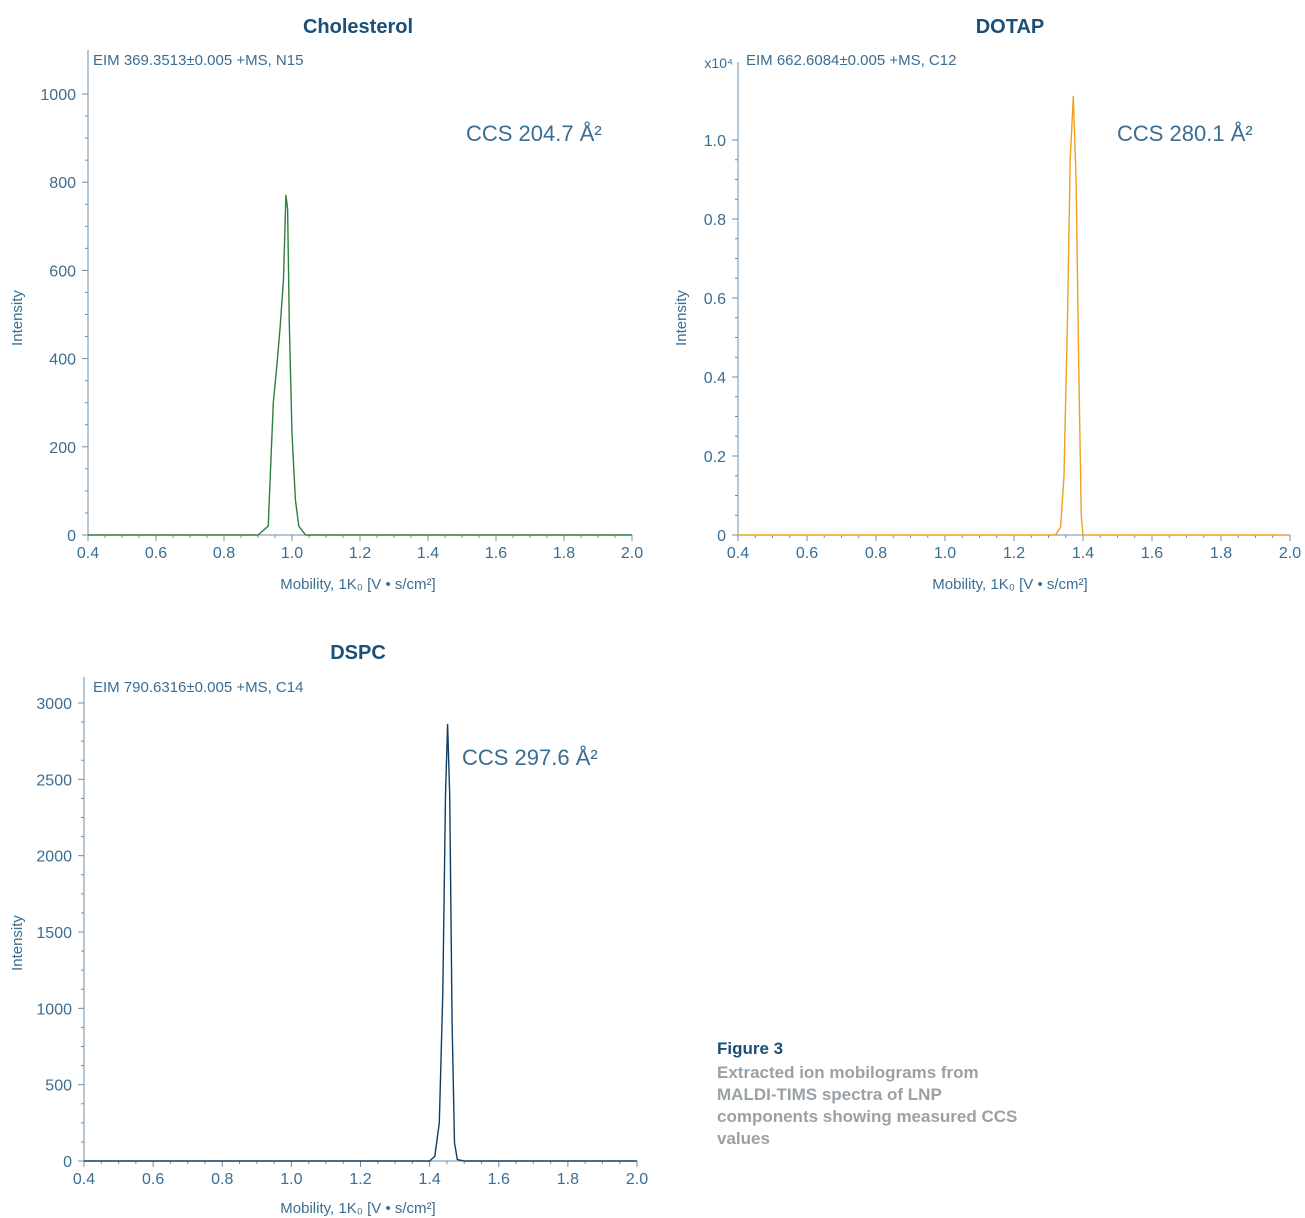 This screenshot has height=1218, width=1305. Describe the element at coordinates (54, 857) in the screenshot. I see `y-tick-label: 2000` at that location.